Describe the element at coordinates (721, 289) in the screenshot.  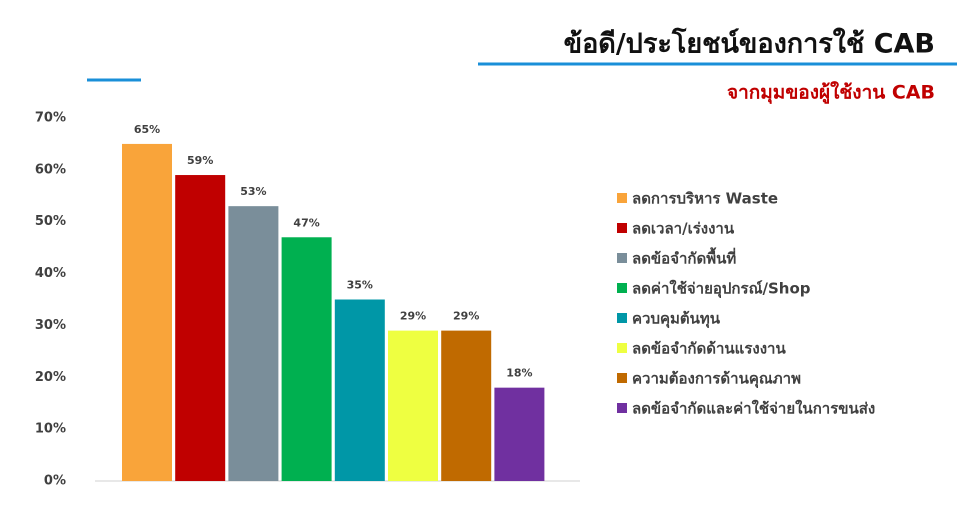
I see `legend-label: ลดค่าใช้จ่ายอุปกรณ์/Shop` at that location.